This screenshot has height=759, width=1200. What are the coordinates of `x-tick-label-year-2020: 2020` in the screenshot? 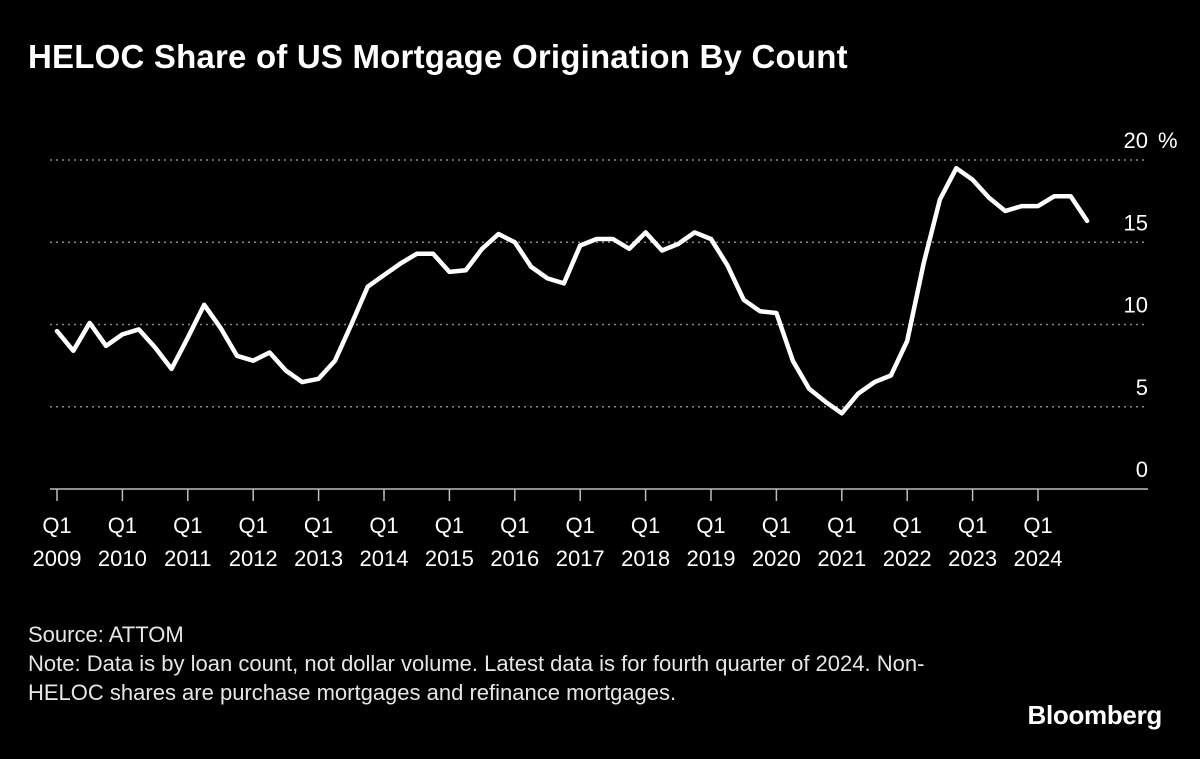 It's located at (776, 558).